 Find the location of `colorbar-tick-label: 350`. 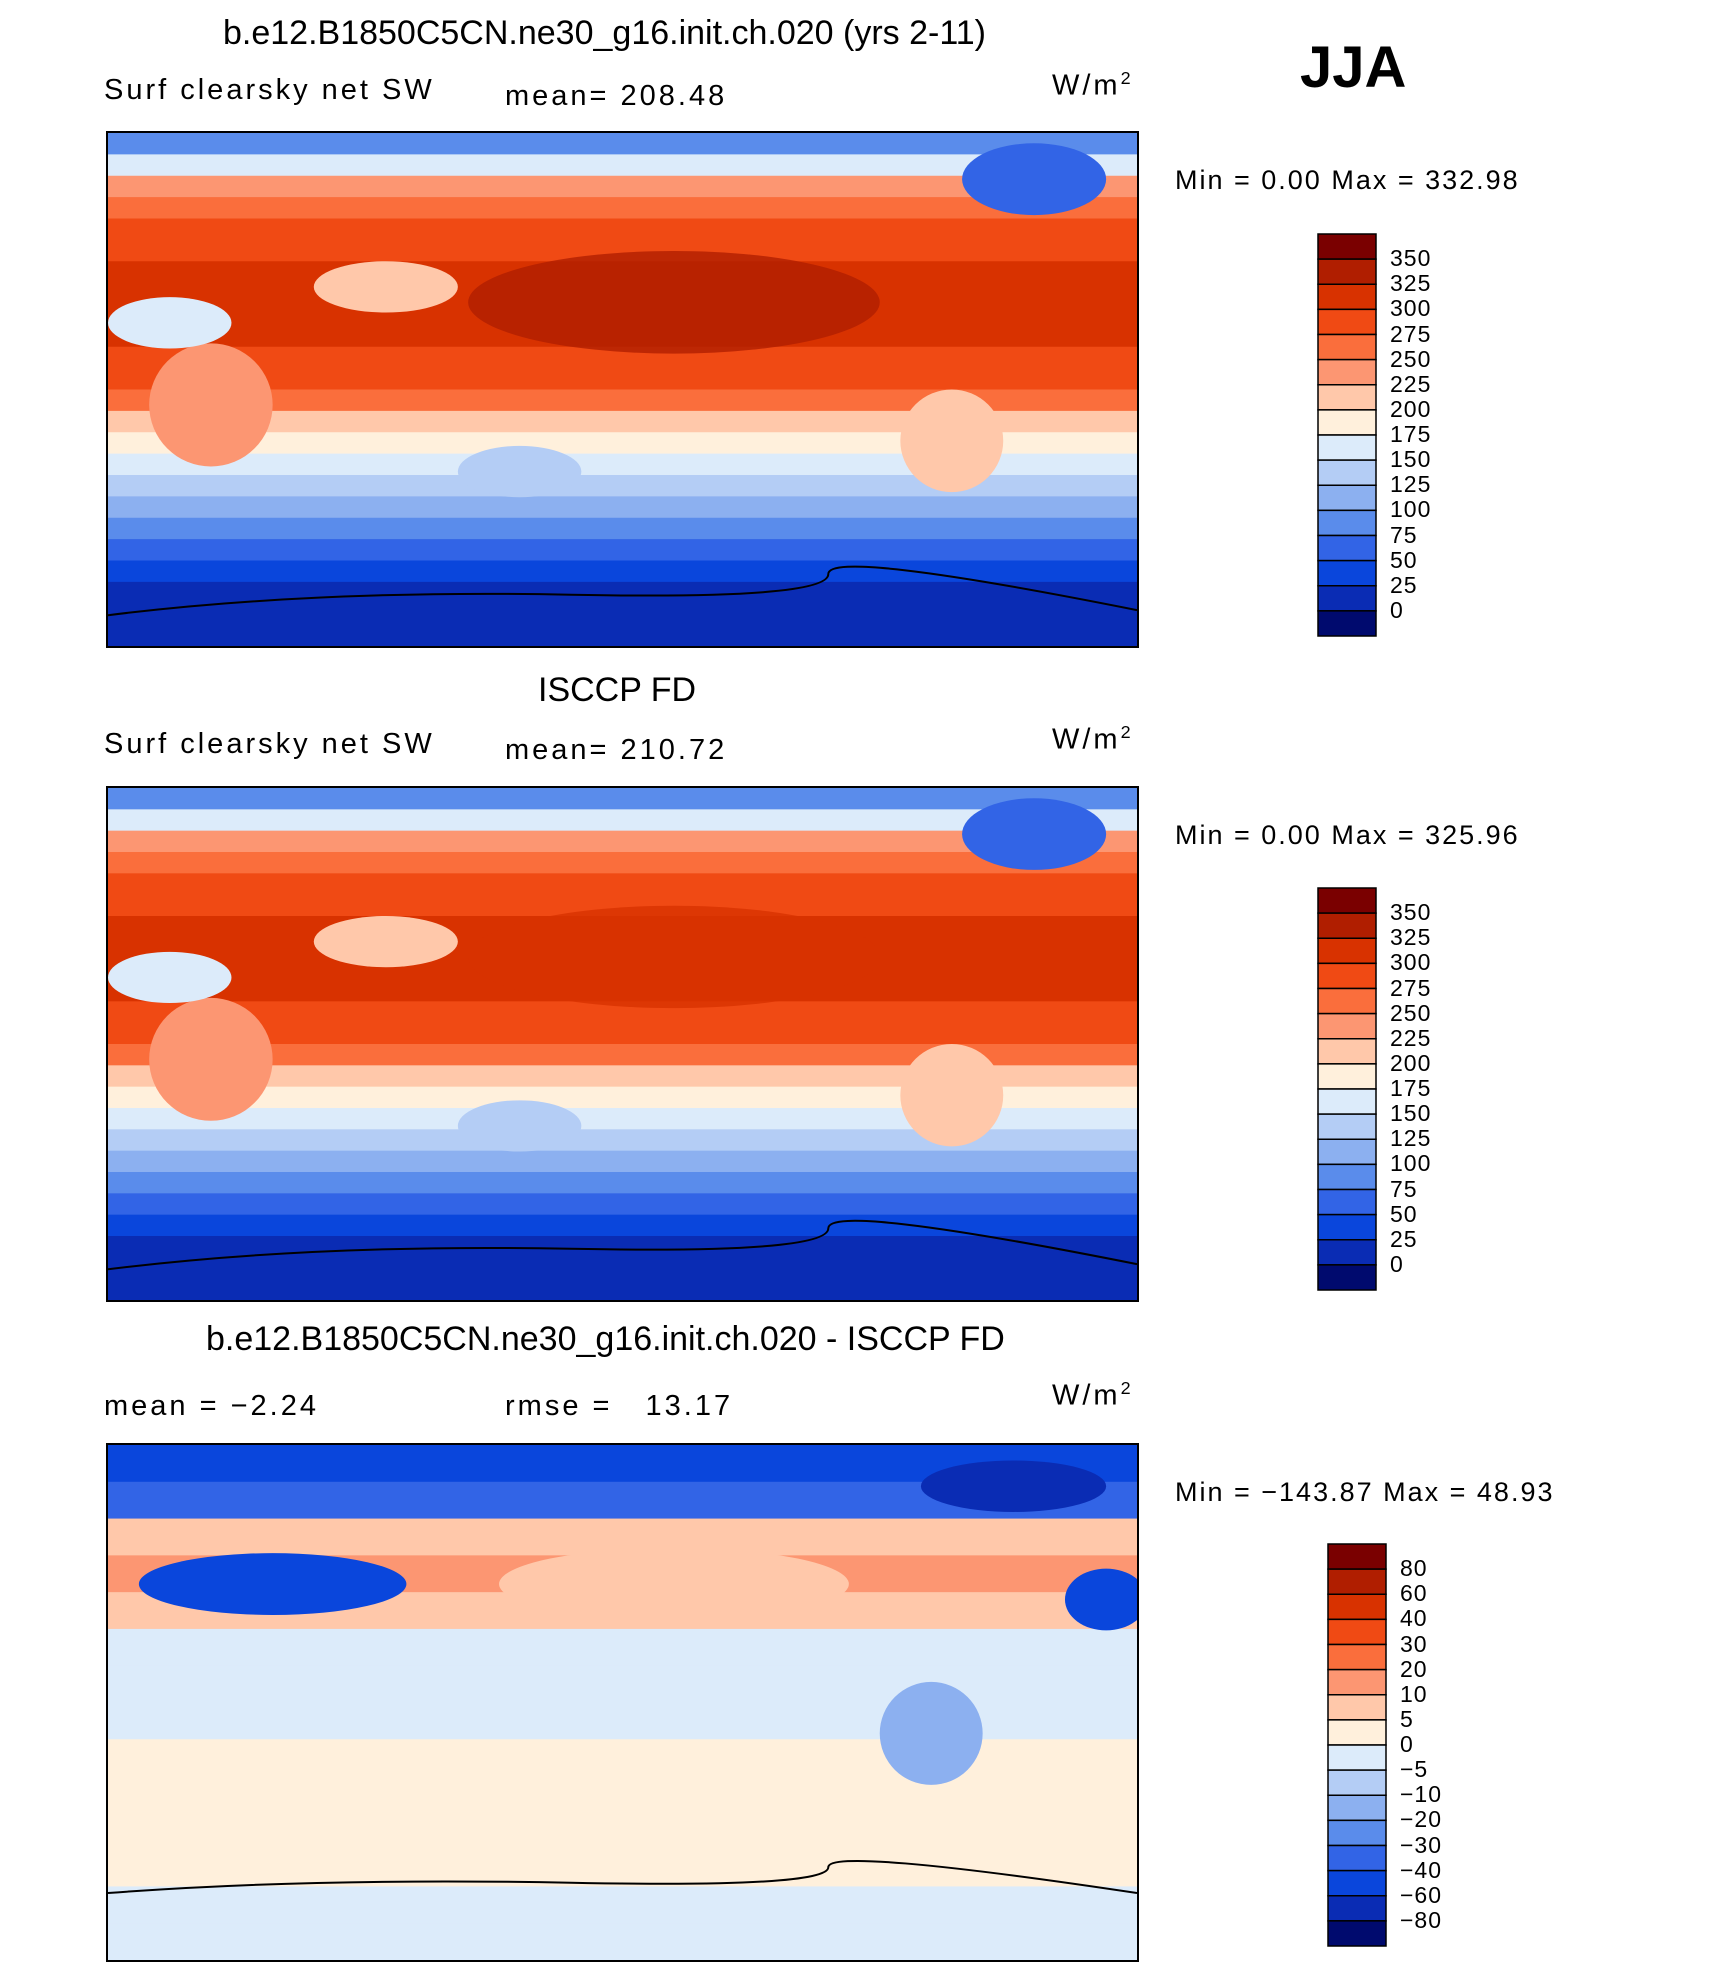

colorbar-tick-label: 350 is located at coordinates (1411, 912).